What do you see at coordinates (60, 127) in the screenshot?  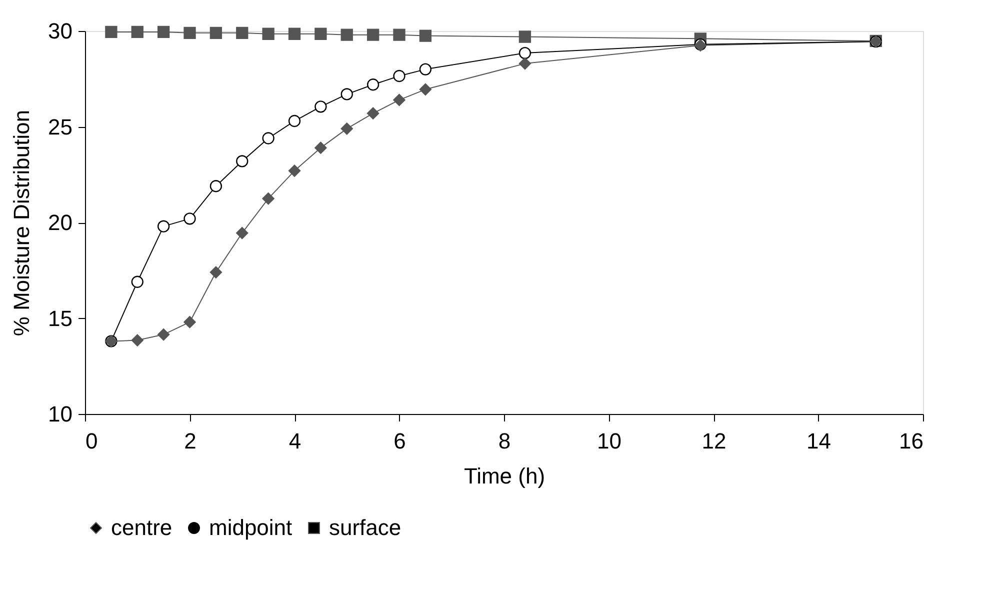 I see `y-tick-label: 25` at bounding box center [60, 127].